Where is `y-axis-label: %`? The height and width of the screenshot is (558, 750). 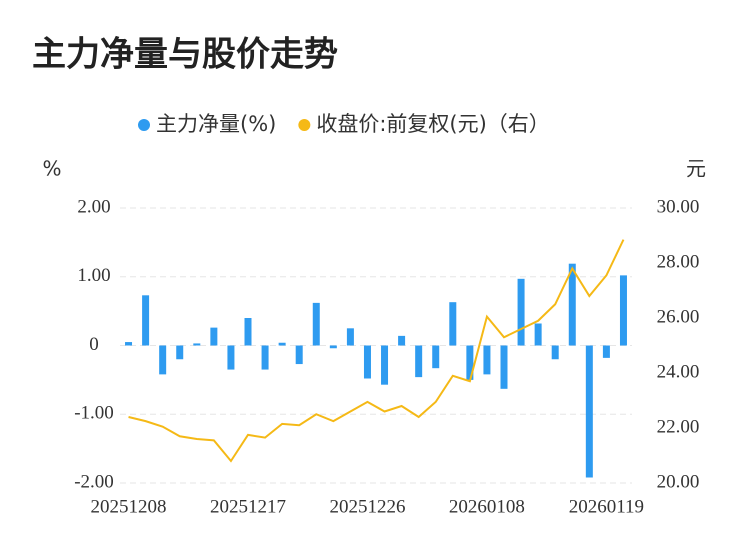
y-axis-label: % is located at coordinates (51, 169).